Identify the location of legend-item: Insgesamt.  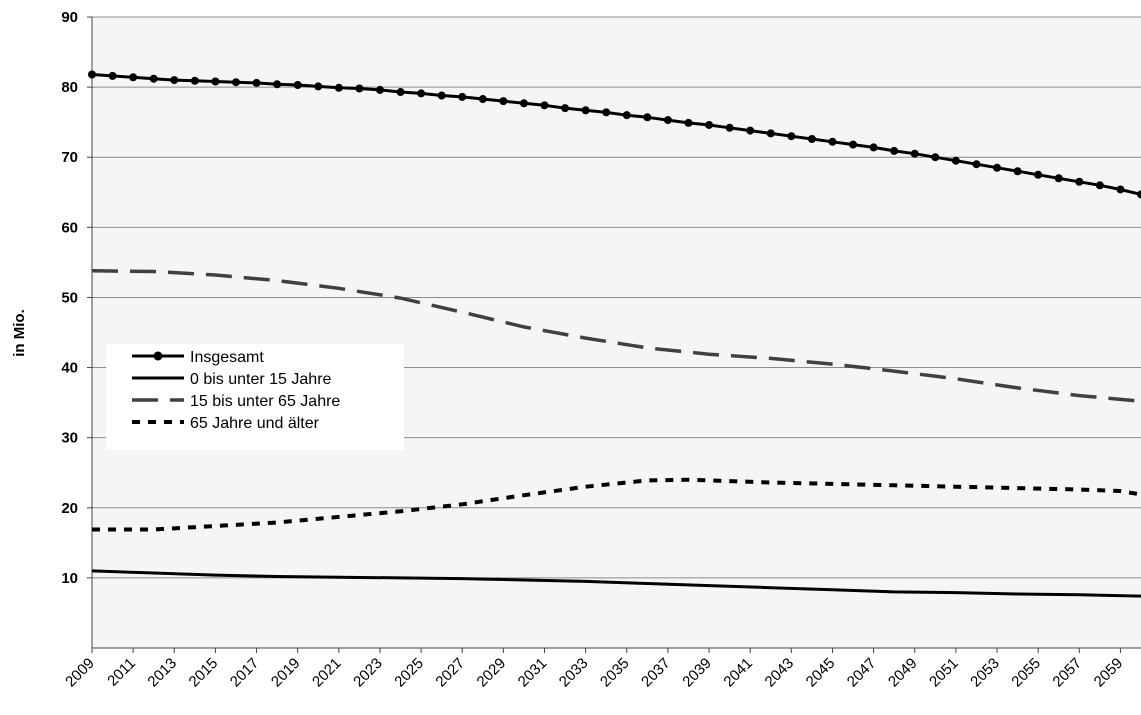
(198, 357).